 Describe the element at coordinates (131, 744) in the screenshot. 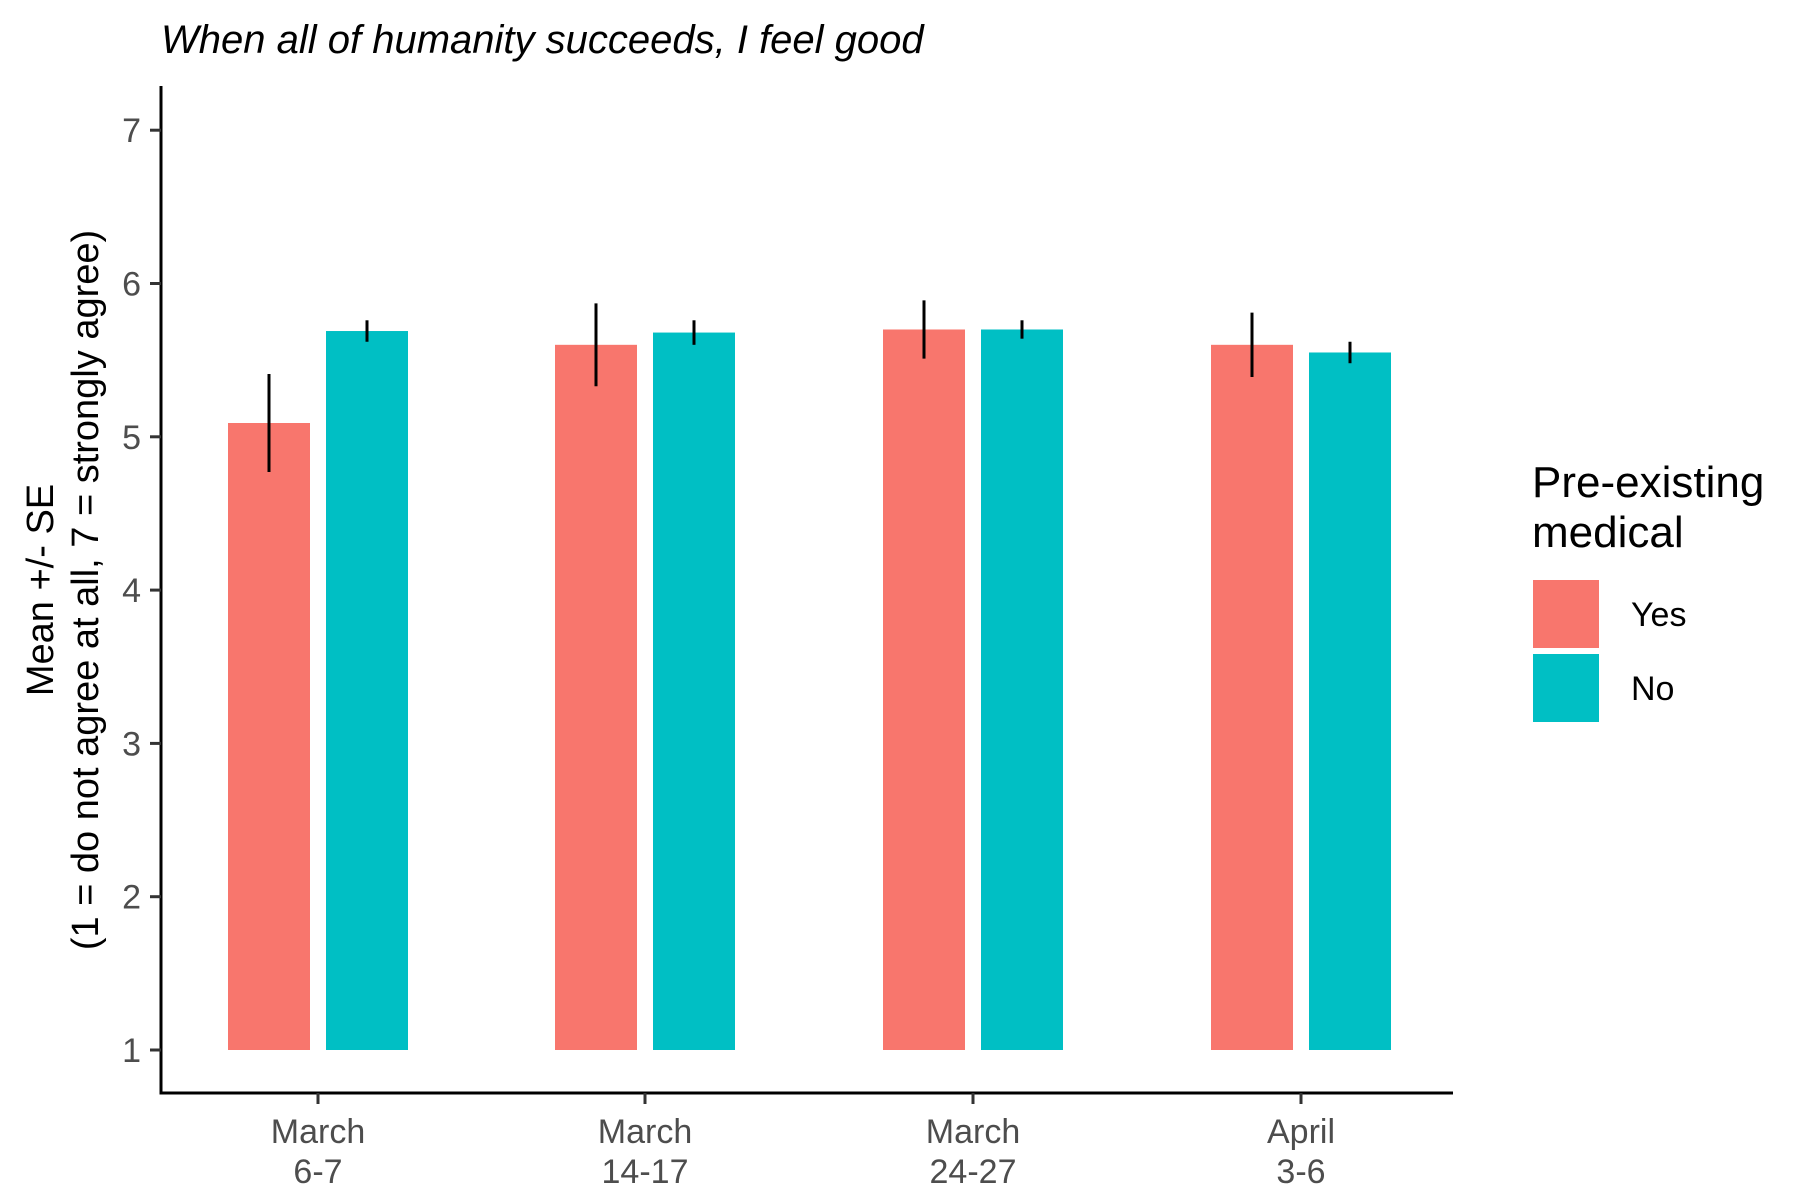

I see `y-tick-label: 3` at that location.